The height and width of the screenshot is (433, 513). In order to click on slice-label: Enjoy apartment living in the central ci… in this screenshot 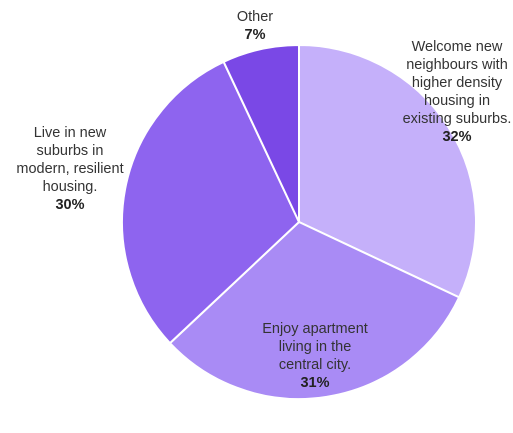, I will do `click(315, 356)`.